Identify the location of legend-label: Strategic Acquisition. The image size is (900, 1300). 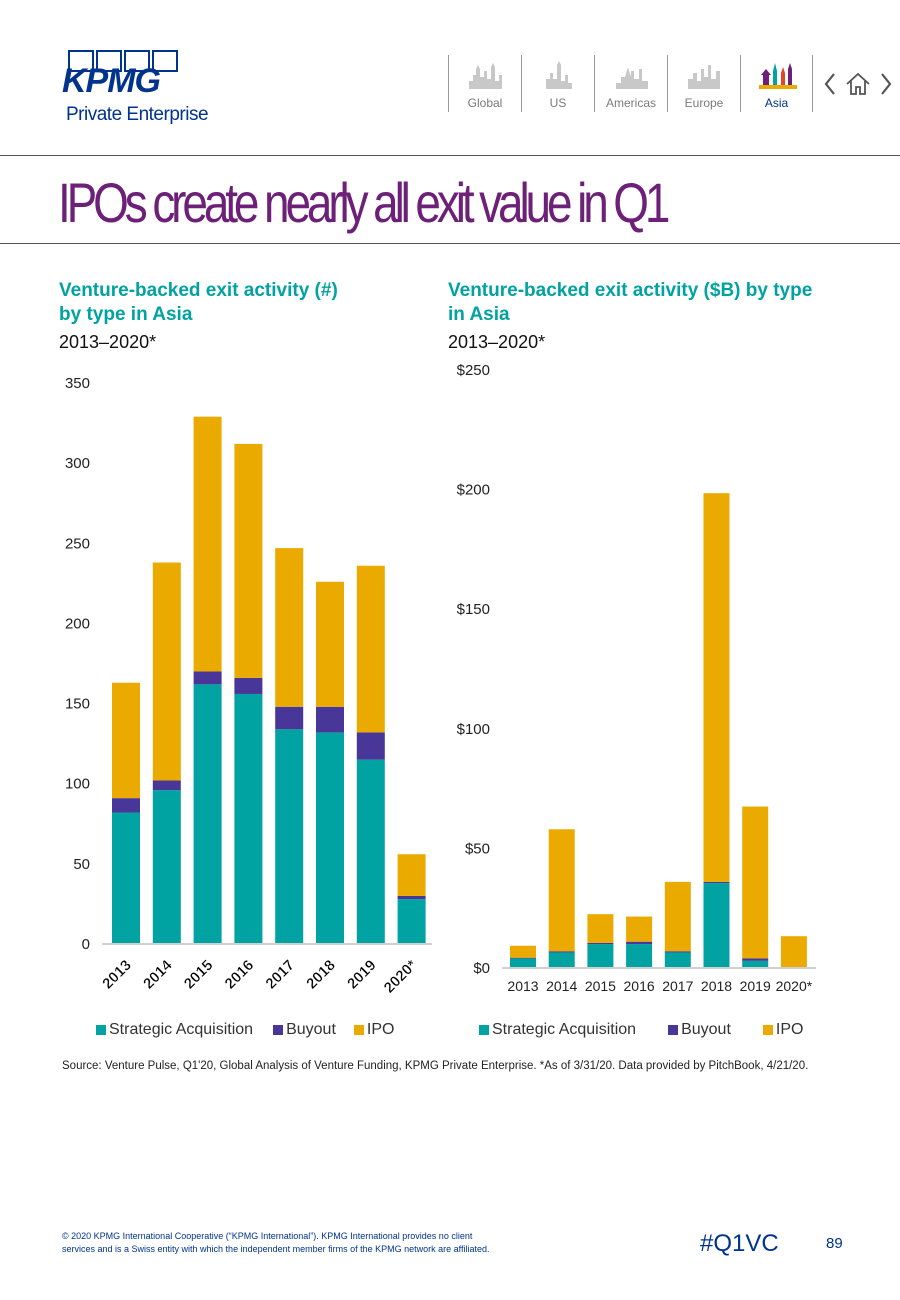
(564, 1029).